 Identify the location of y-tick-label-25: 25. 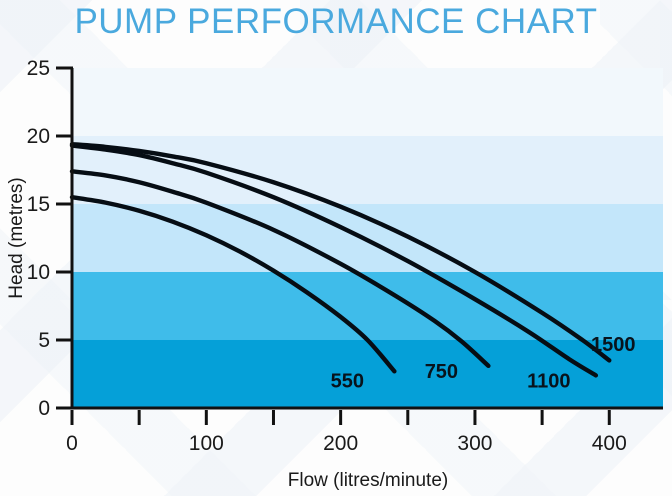
(38, 68).